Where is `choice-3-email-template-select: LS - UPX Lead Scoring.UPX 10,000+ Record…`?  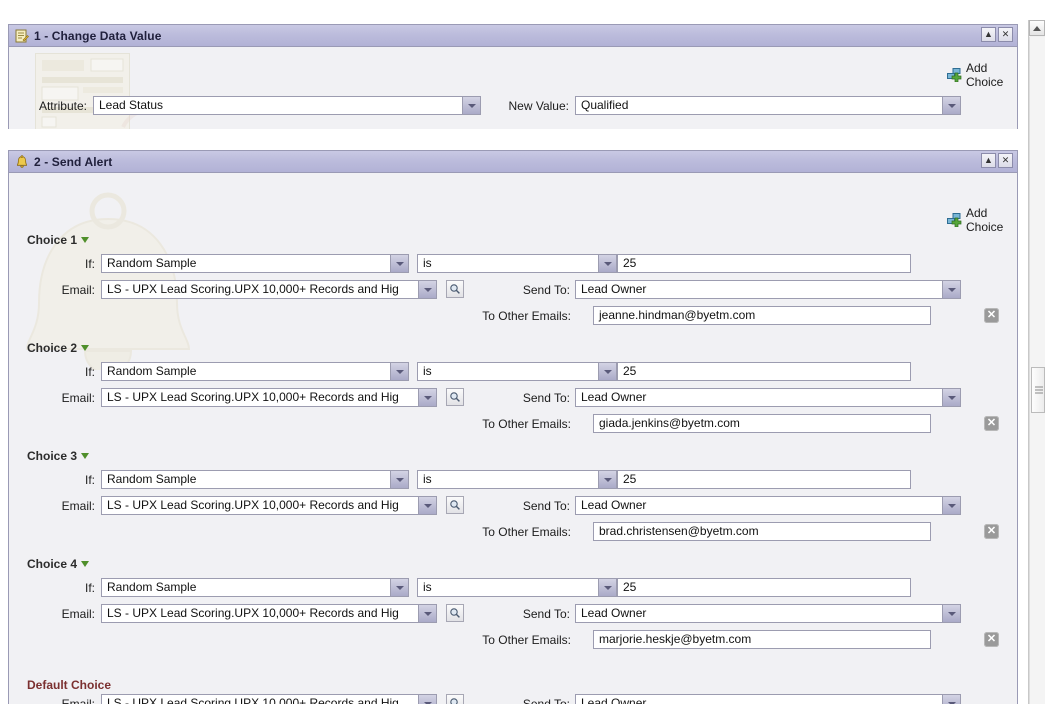
choice-3-email-template-select: LS - UPX Lead Scoring.UPX 10,000+ Record… is located at coordinates (269, 505).